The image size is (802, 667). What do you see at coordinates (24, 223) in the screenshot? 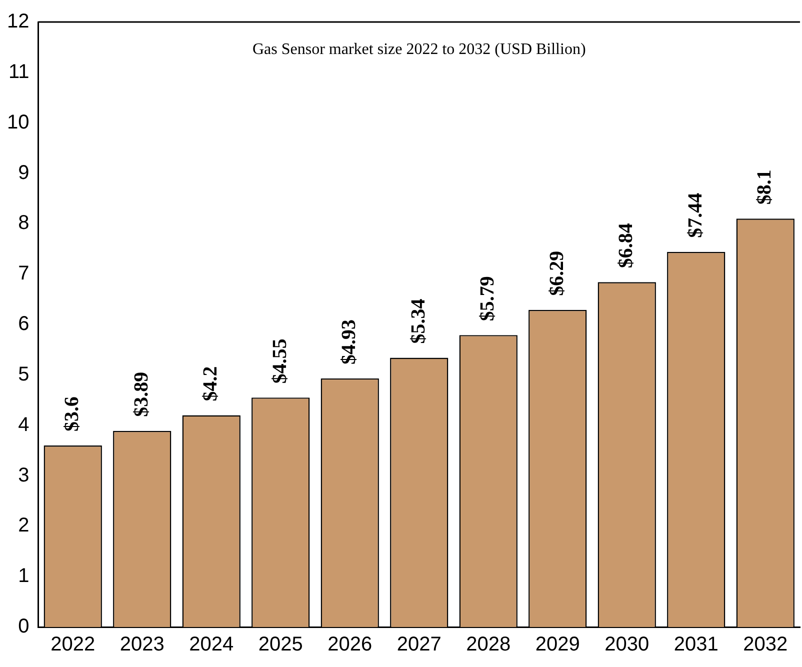
I see `y-tick-label: 8` at bounding box center [24, 223].